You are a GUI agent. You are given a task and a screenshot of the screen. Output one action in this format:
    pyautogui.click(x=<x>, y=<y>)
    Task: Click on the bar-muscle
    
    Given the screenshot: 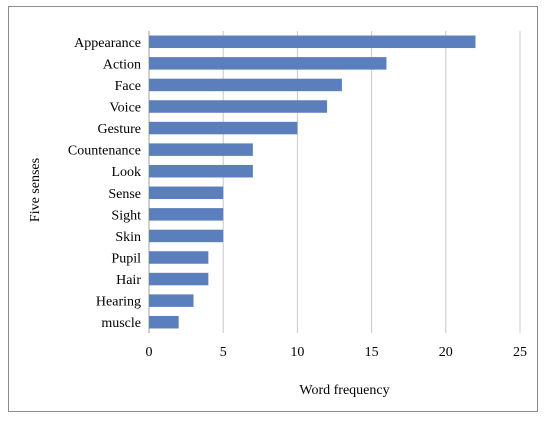 What is the action you would take?
    pyautogui.click(x=164, y=322)
    